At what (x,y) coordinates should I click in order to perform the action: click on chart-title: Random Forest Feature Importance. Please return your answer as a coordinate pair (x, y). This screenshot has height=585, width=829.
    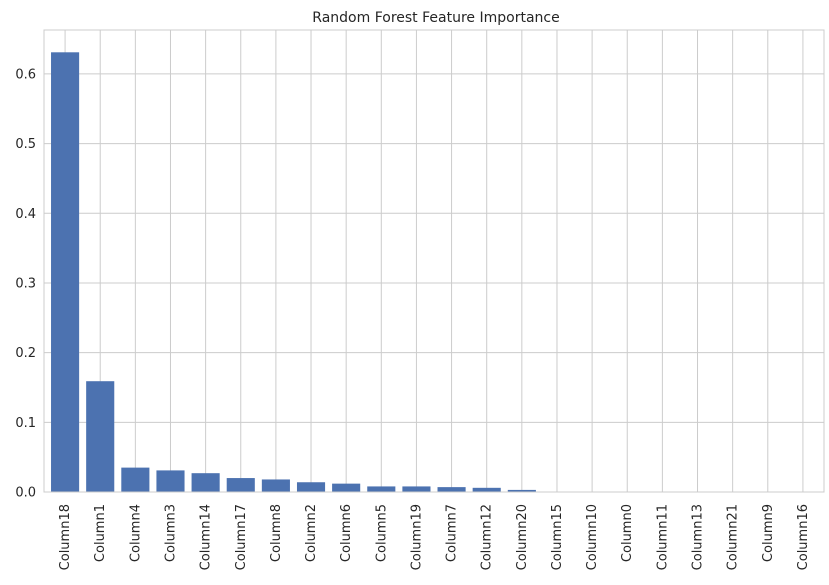
    Looking at the image, I should click on (435, 18).